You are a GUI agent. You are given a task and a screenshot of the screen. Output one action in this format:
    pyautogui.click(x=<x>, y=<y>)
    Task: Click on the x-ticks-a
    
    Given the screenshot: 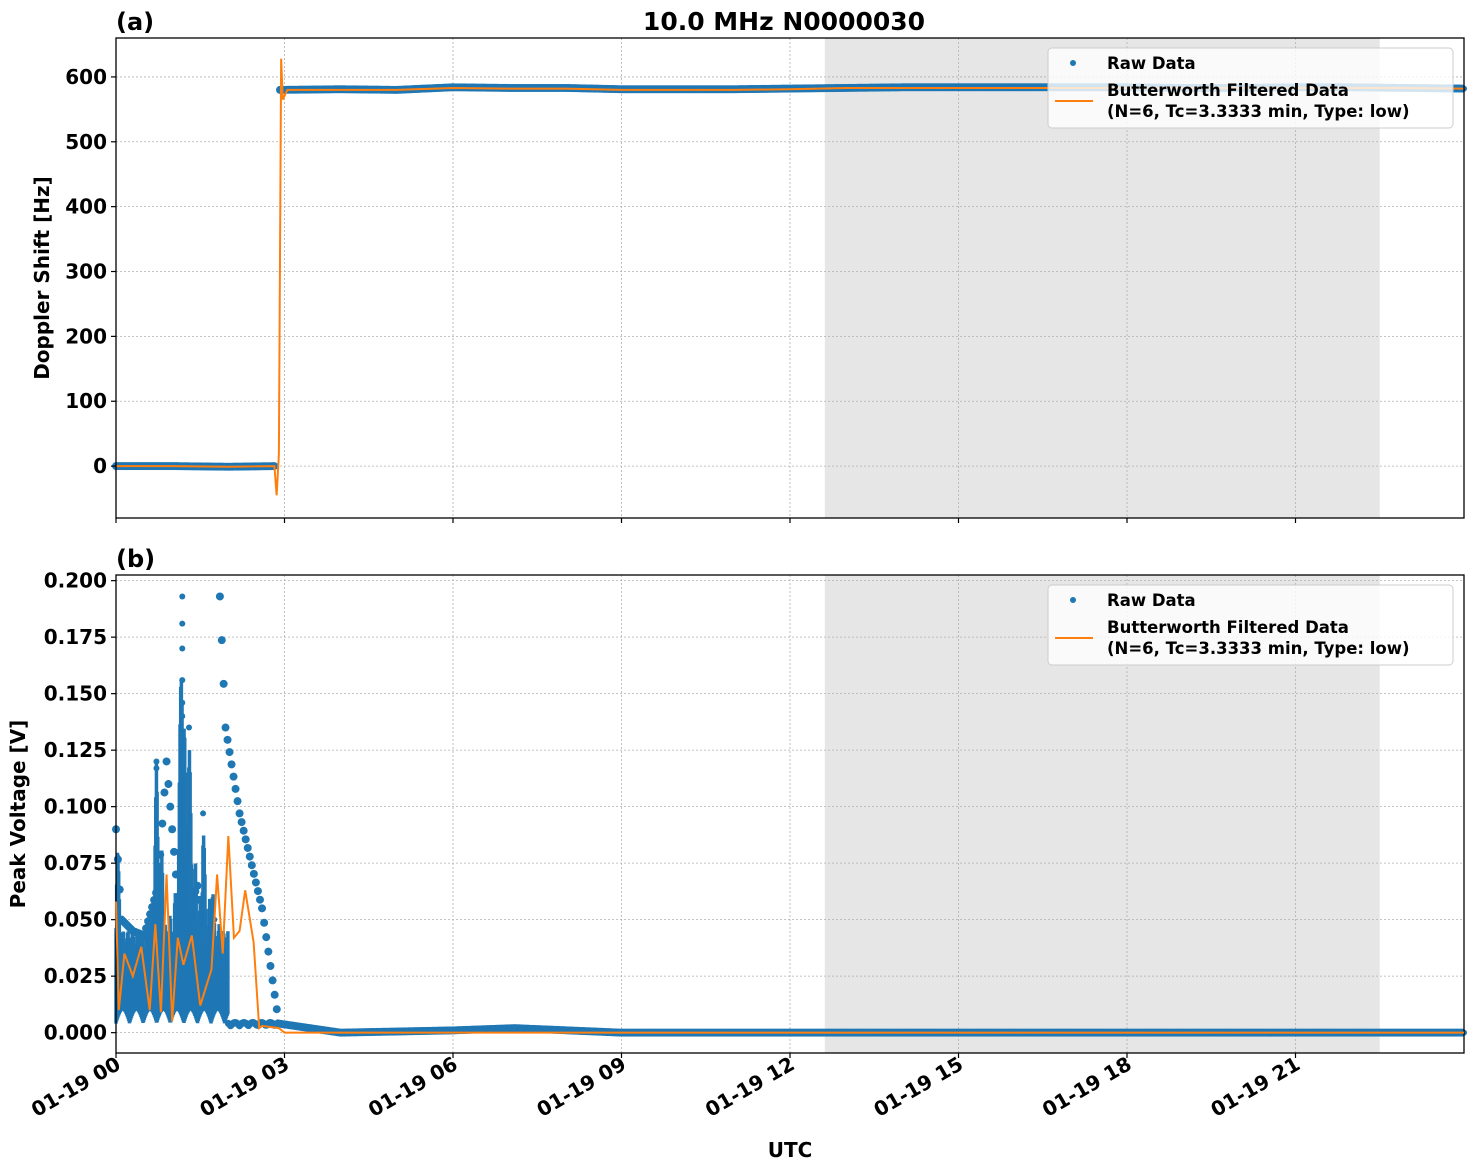 What is the action you would take?
    pyautogui.click(x=706, y=520)
    